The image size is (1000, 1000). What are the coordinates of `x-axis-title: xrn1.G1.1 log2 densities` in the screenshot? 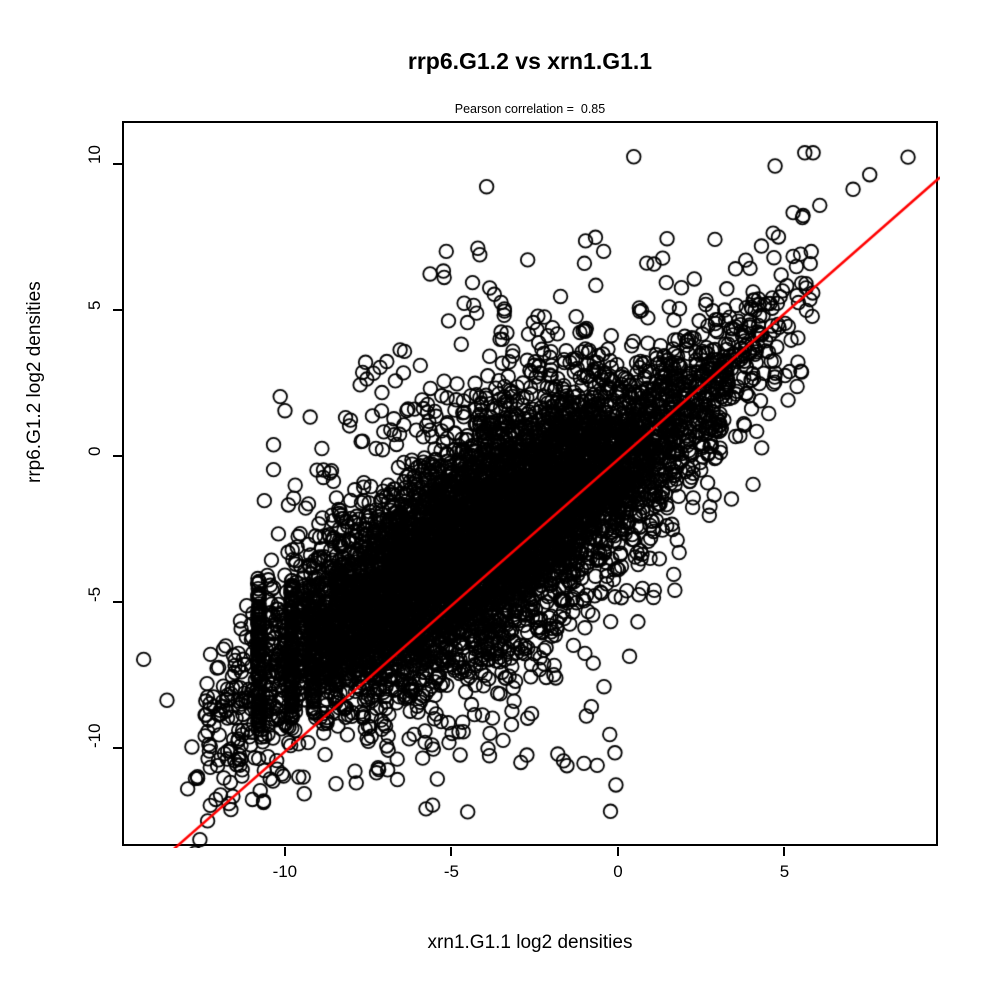 It's located at (530, 942).